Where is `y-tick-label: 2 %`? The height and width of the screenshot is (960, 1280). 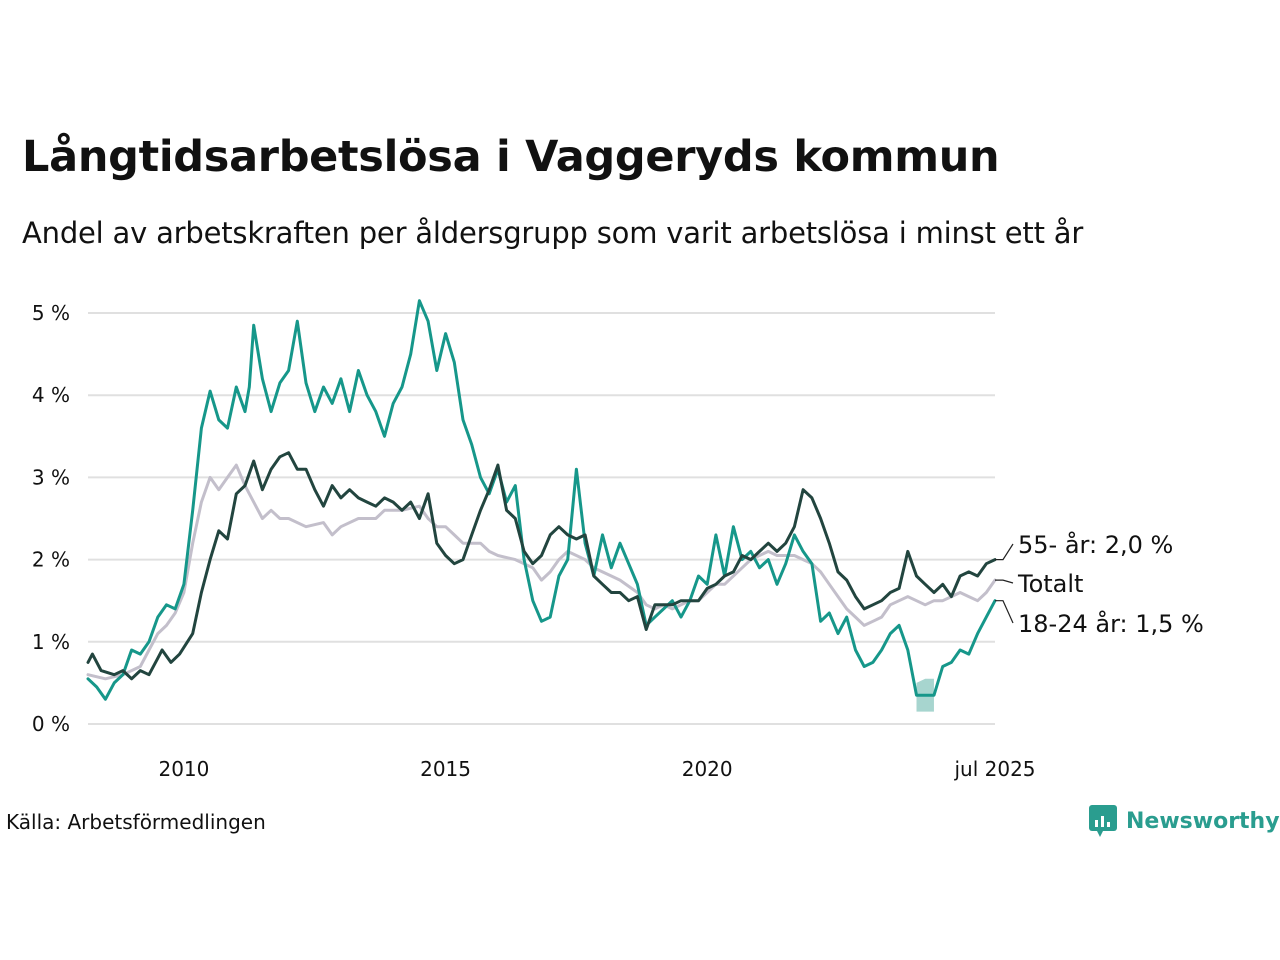
y-tick-label: 2 % is located at coordinates (51, 560).